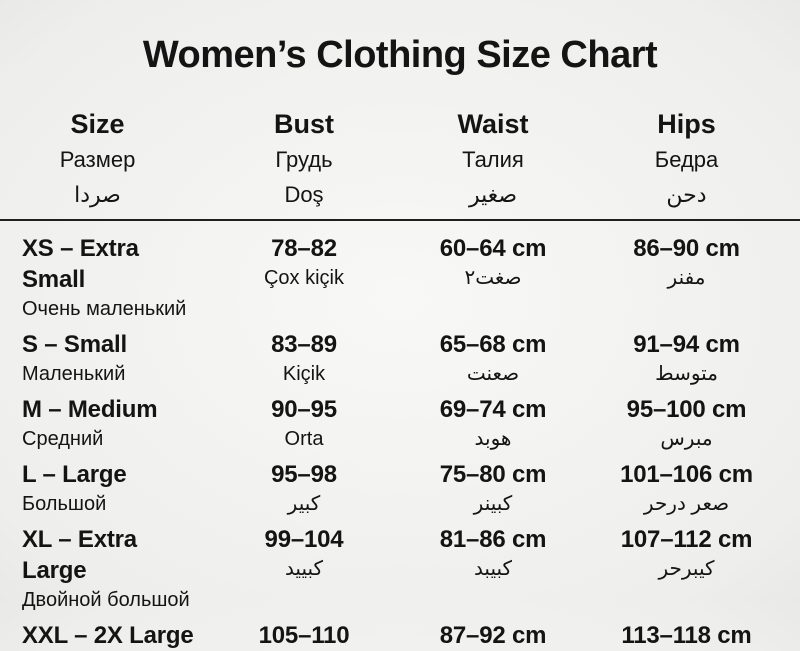 The height and width of the screenshot is (651, 800). Describe the element at coordinates (304, 124) in the screenshot. I see `header-bust-en: Bust` at that location.